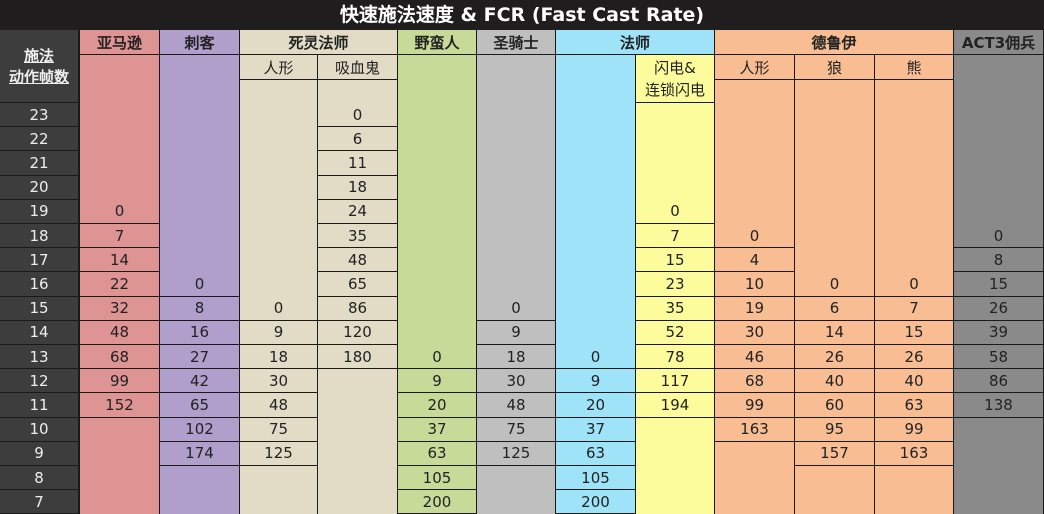 This screenshot has height=514, width=1044. What do you see at coordinates (40, 381) in the screenshot?
I see `frame-label: 12` at bounding box center [40, 381].